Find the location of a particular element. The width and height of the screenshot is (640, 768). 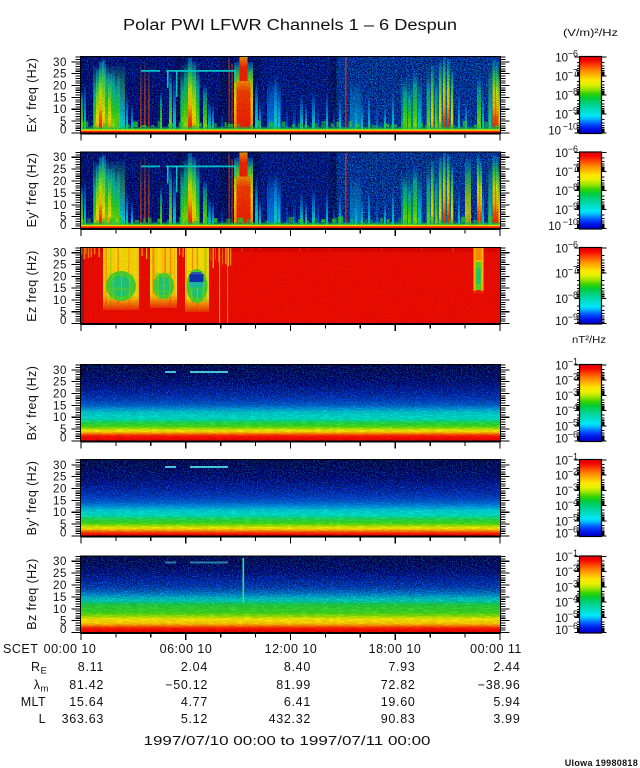

svg-text: 90.83 is located at coordinates (398, 719).